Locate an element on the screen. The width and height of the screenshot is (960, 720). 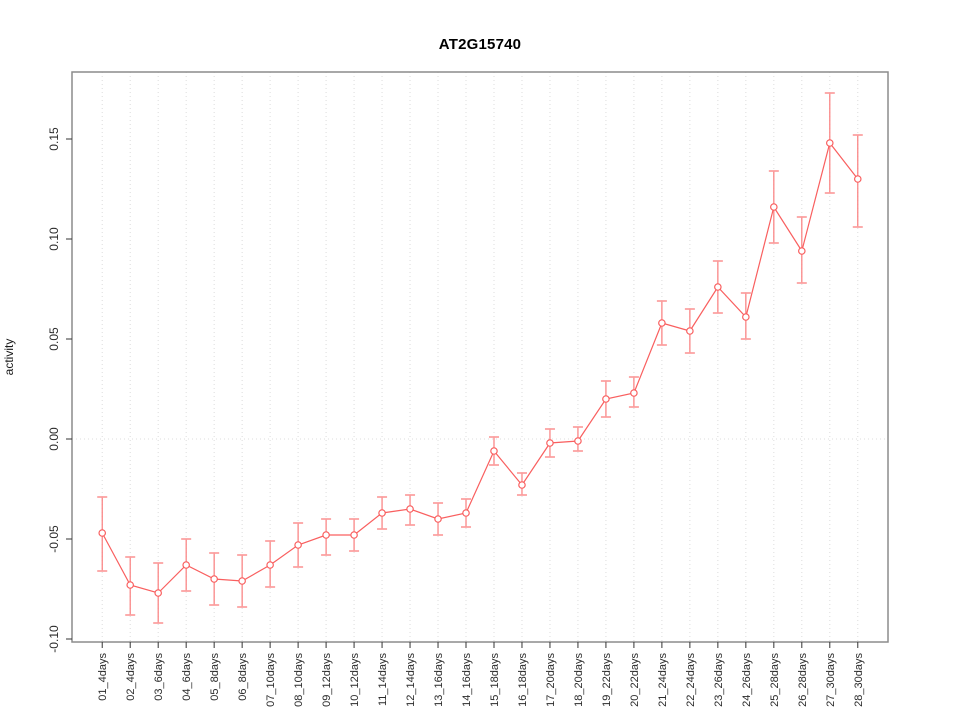
x-tick-label: 24_26days is located at coordinates (747, 680).